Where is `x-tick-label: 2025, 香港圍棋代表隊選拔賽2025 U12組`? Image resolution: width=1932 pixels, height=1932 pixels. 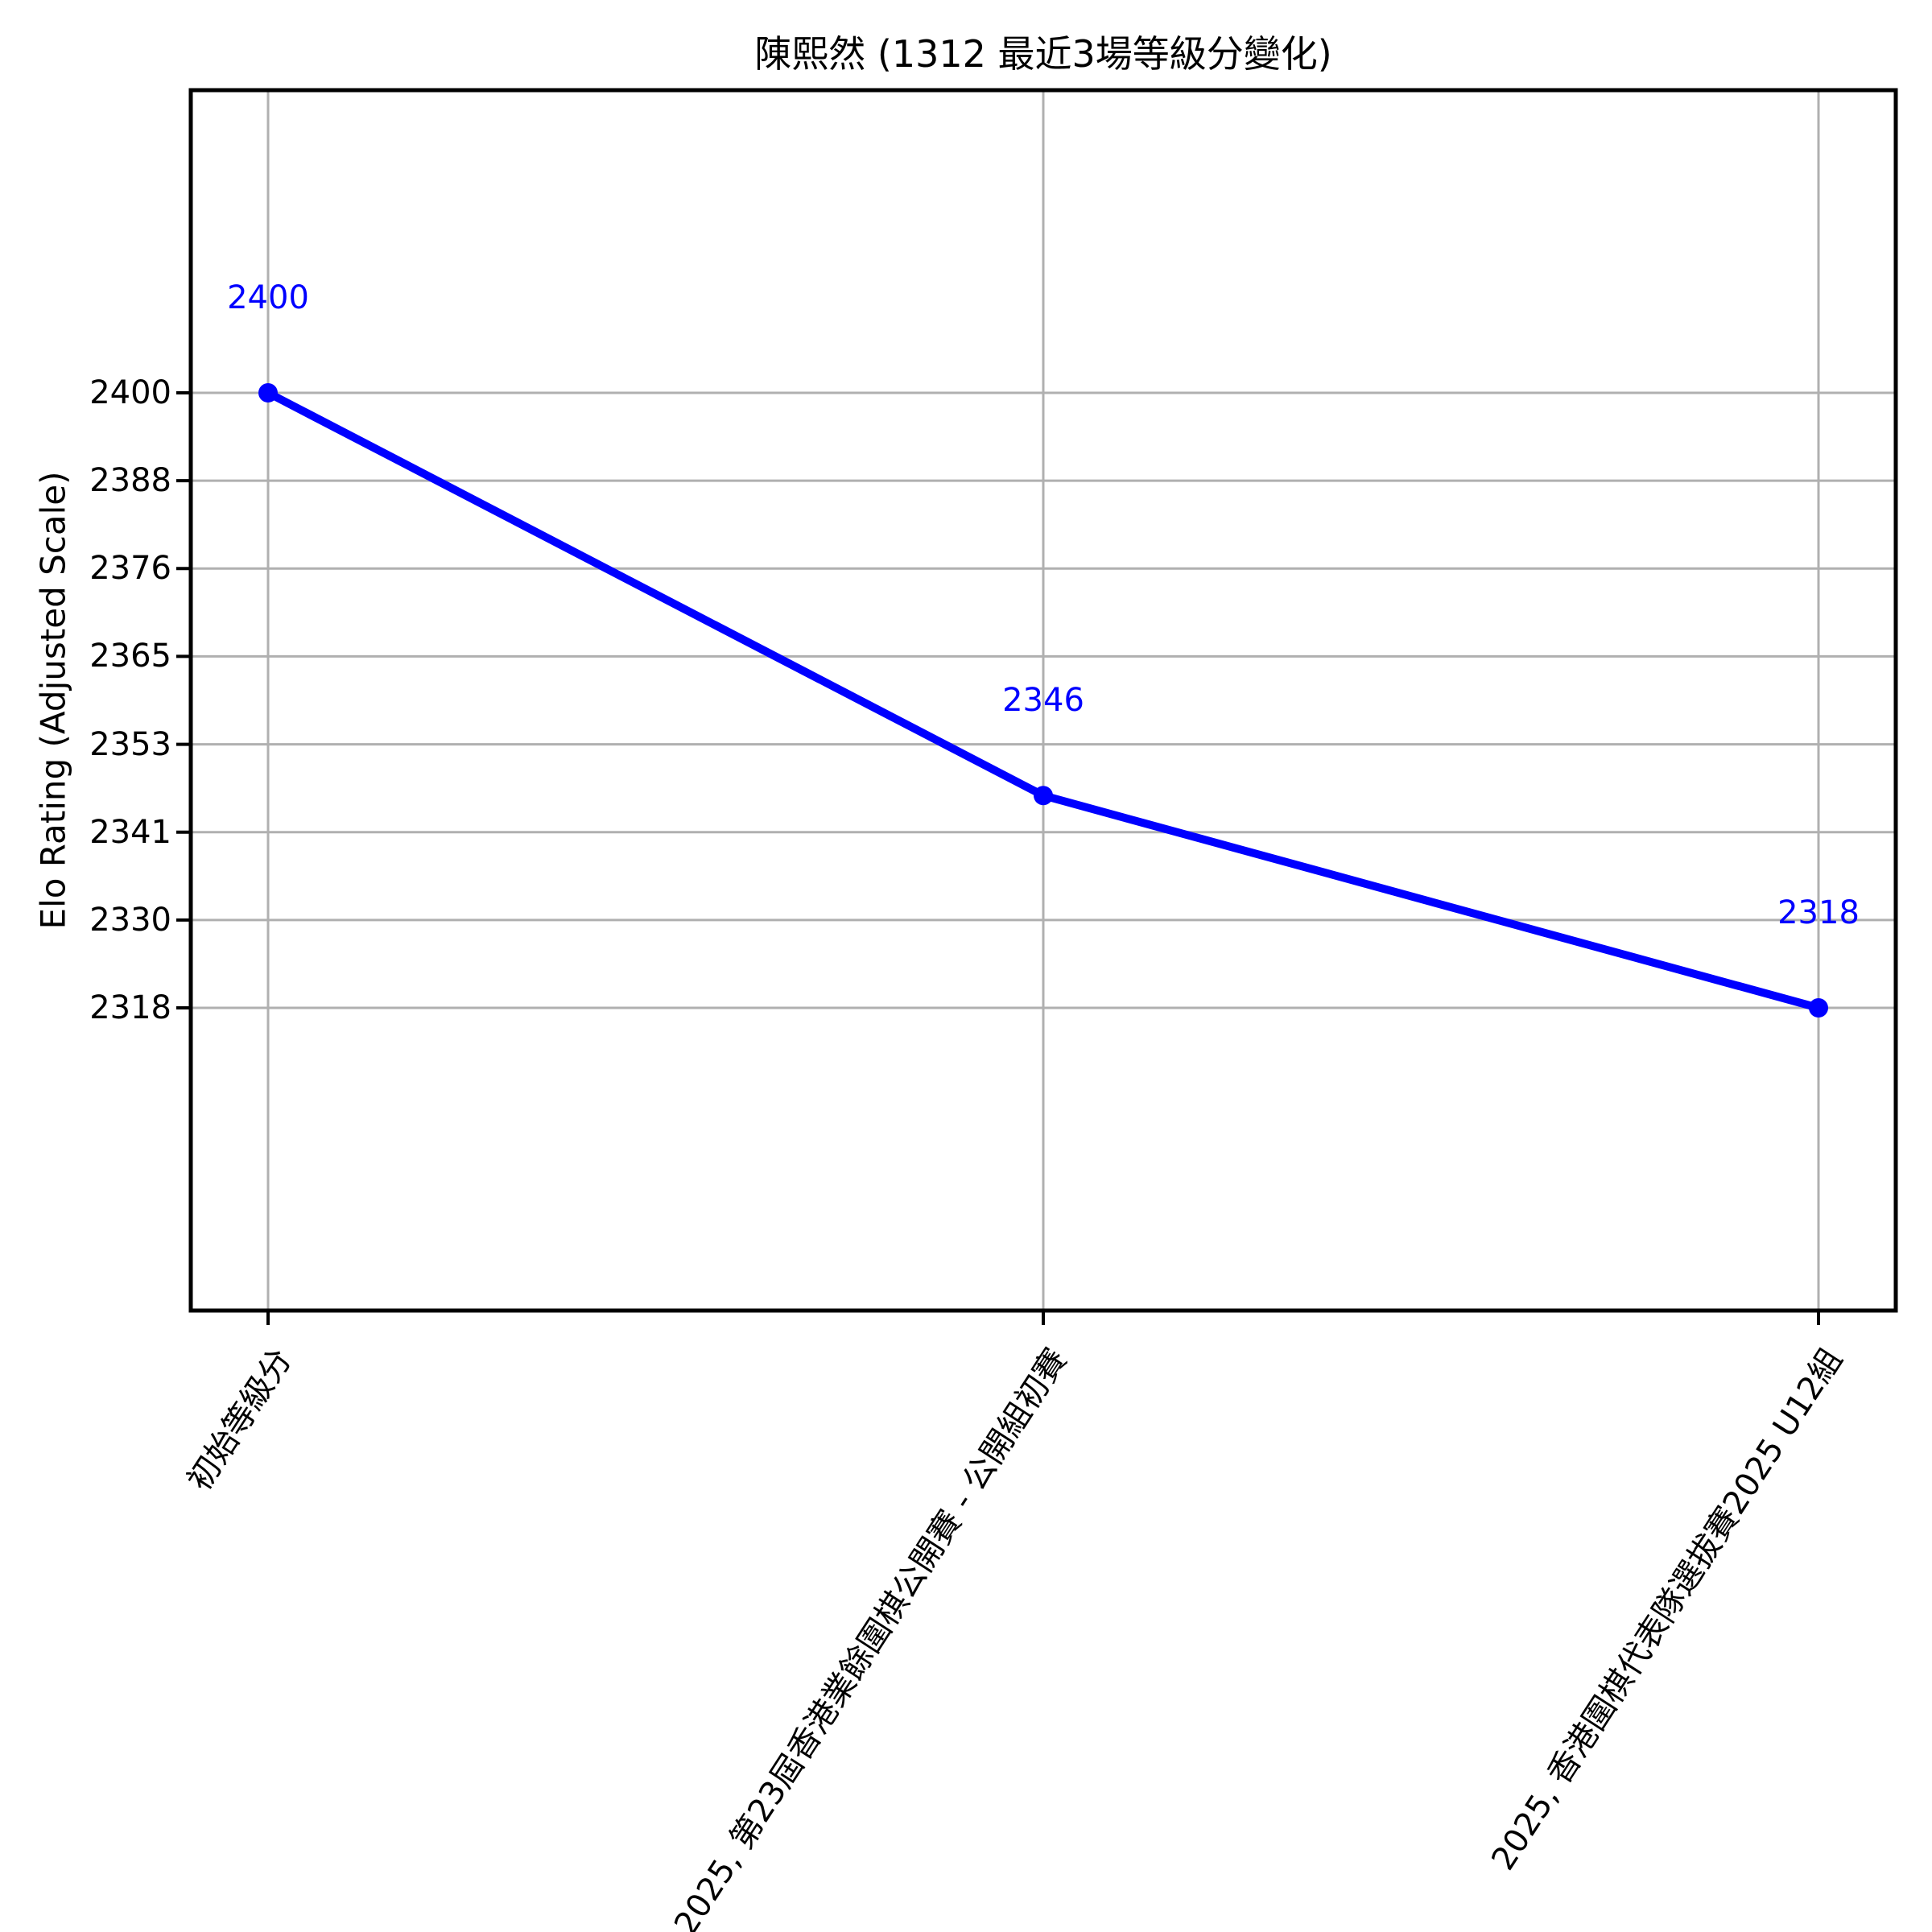 x-tick-label: 2025, 香港圍棋代表隊選拔賽2025 U12組 is located at coordinates (1667, 1609).